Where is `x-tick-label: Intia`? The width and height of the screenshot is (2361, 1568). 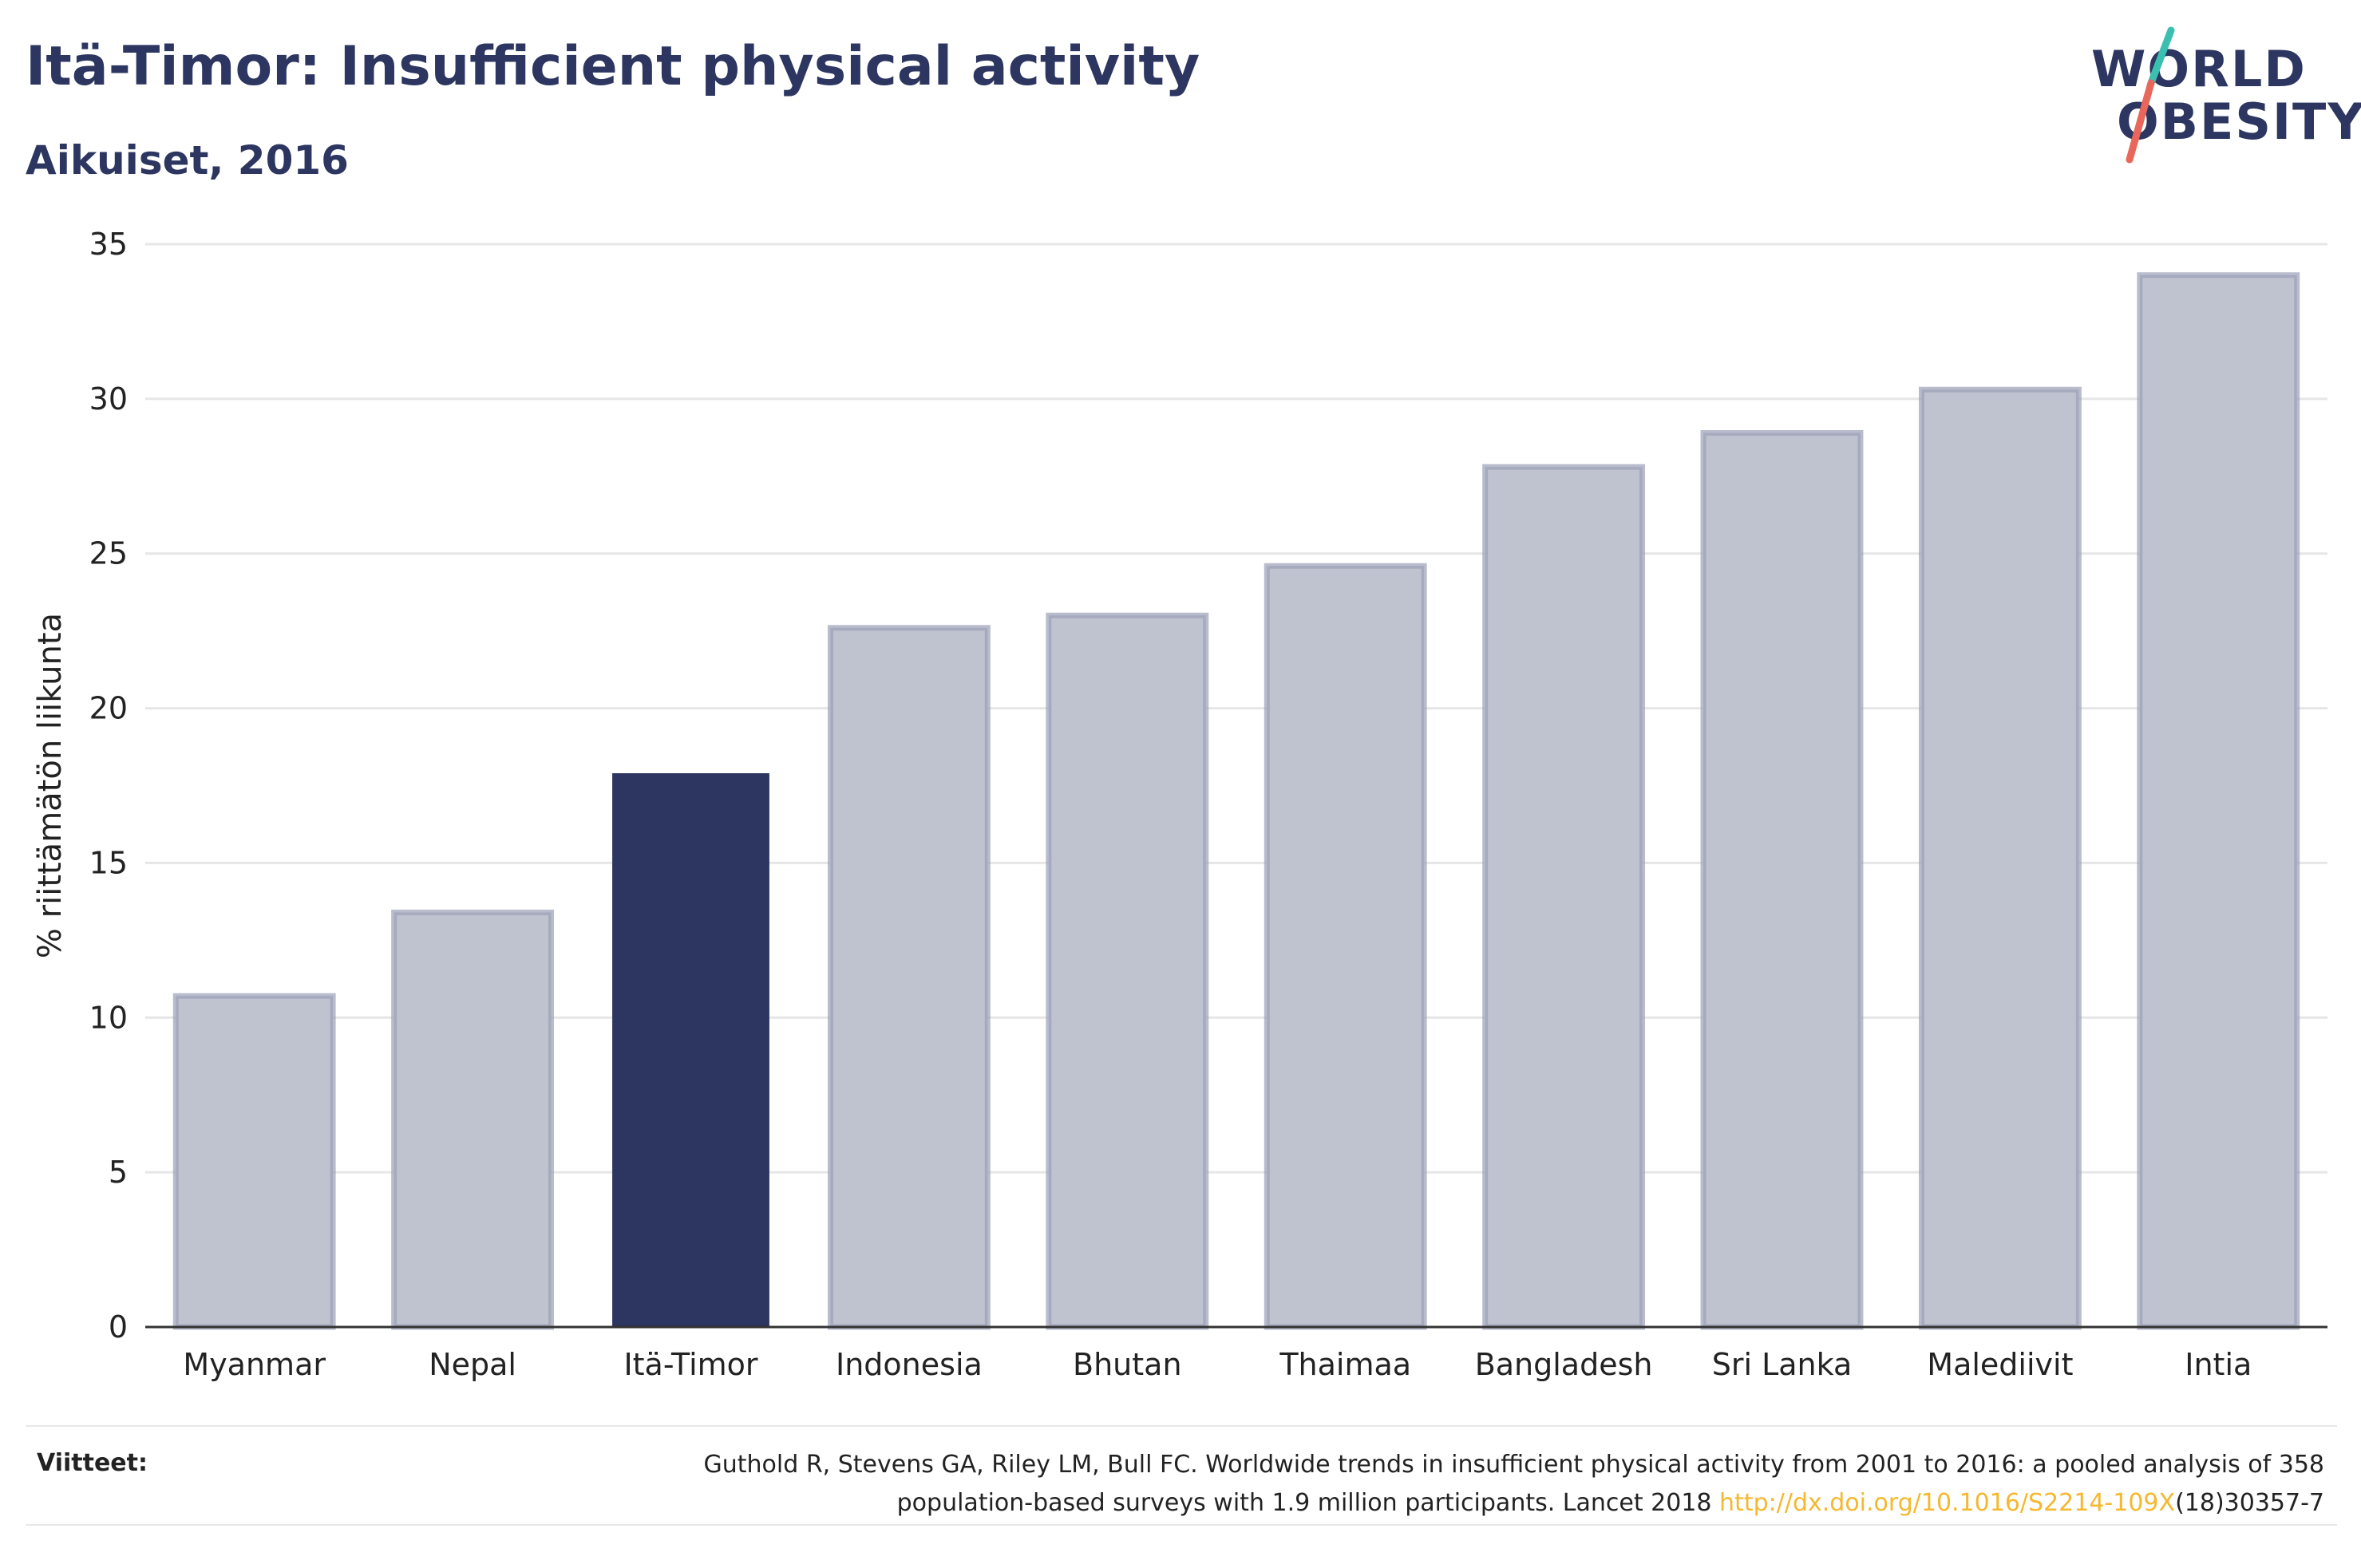 x-tick-label: Intia is located at coordinates (2218, 1364).